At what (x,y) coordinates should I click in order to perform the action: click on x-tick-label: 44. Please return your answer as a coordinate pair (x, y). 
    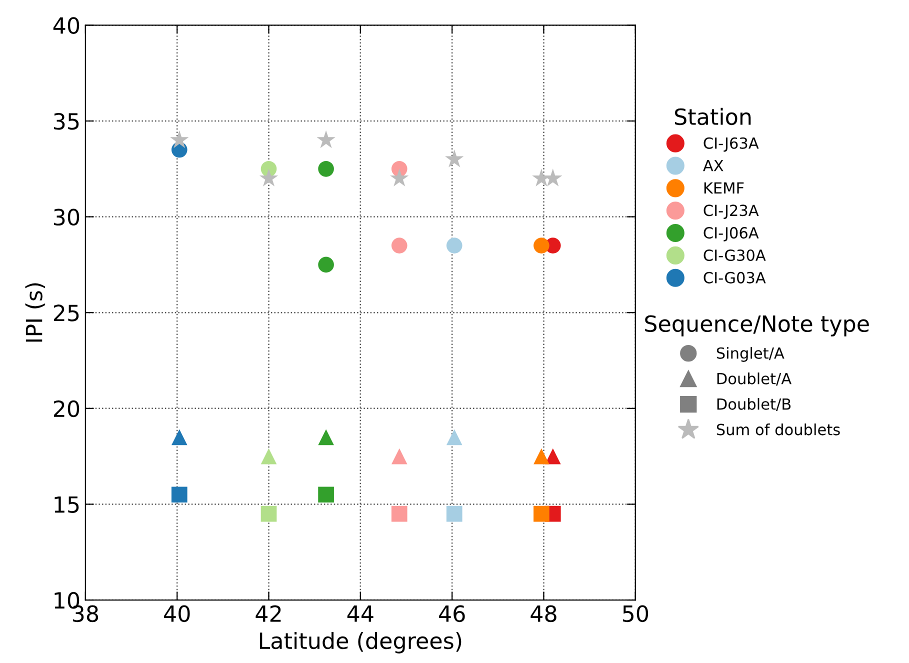
    Looking at the image, I should click on (360, 614).